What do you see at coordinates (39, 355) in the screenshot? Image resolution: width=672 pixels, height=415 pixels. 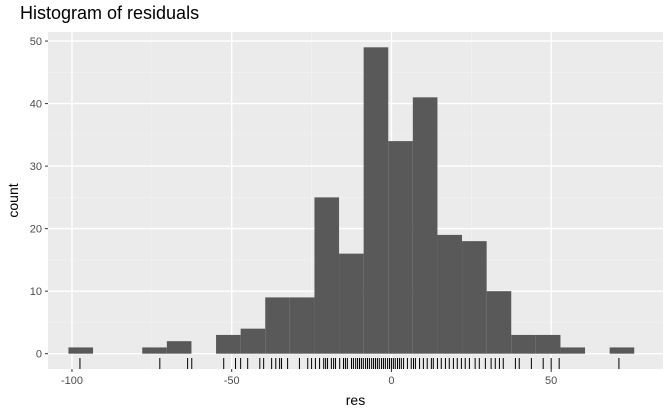 I see `y-tick-label: 0` at bounding box center [39, 355].